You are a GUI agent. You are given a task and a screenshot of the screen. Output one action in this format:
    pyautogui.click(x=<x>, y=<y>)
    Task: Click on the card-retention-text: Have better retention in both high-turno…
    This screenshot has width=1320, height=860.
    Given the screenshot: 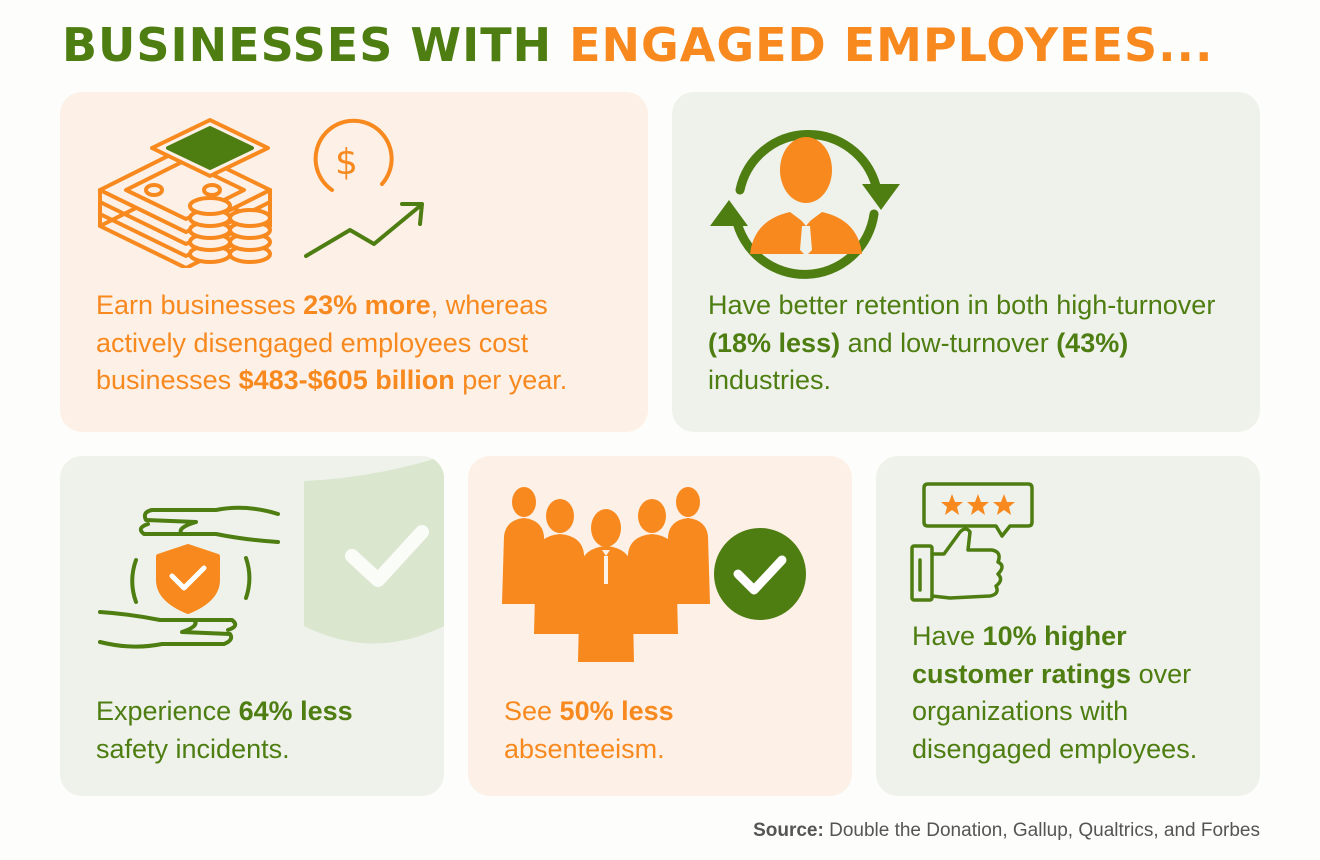 What is the action you would take?
    pyautogui.click(x=962, y=342)
    